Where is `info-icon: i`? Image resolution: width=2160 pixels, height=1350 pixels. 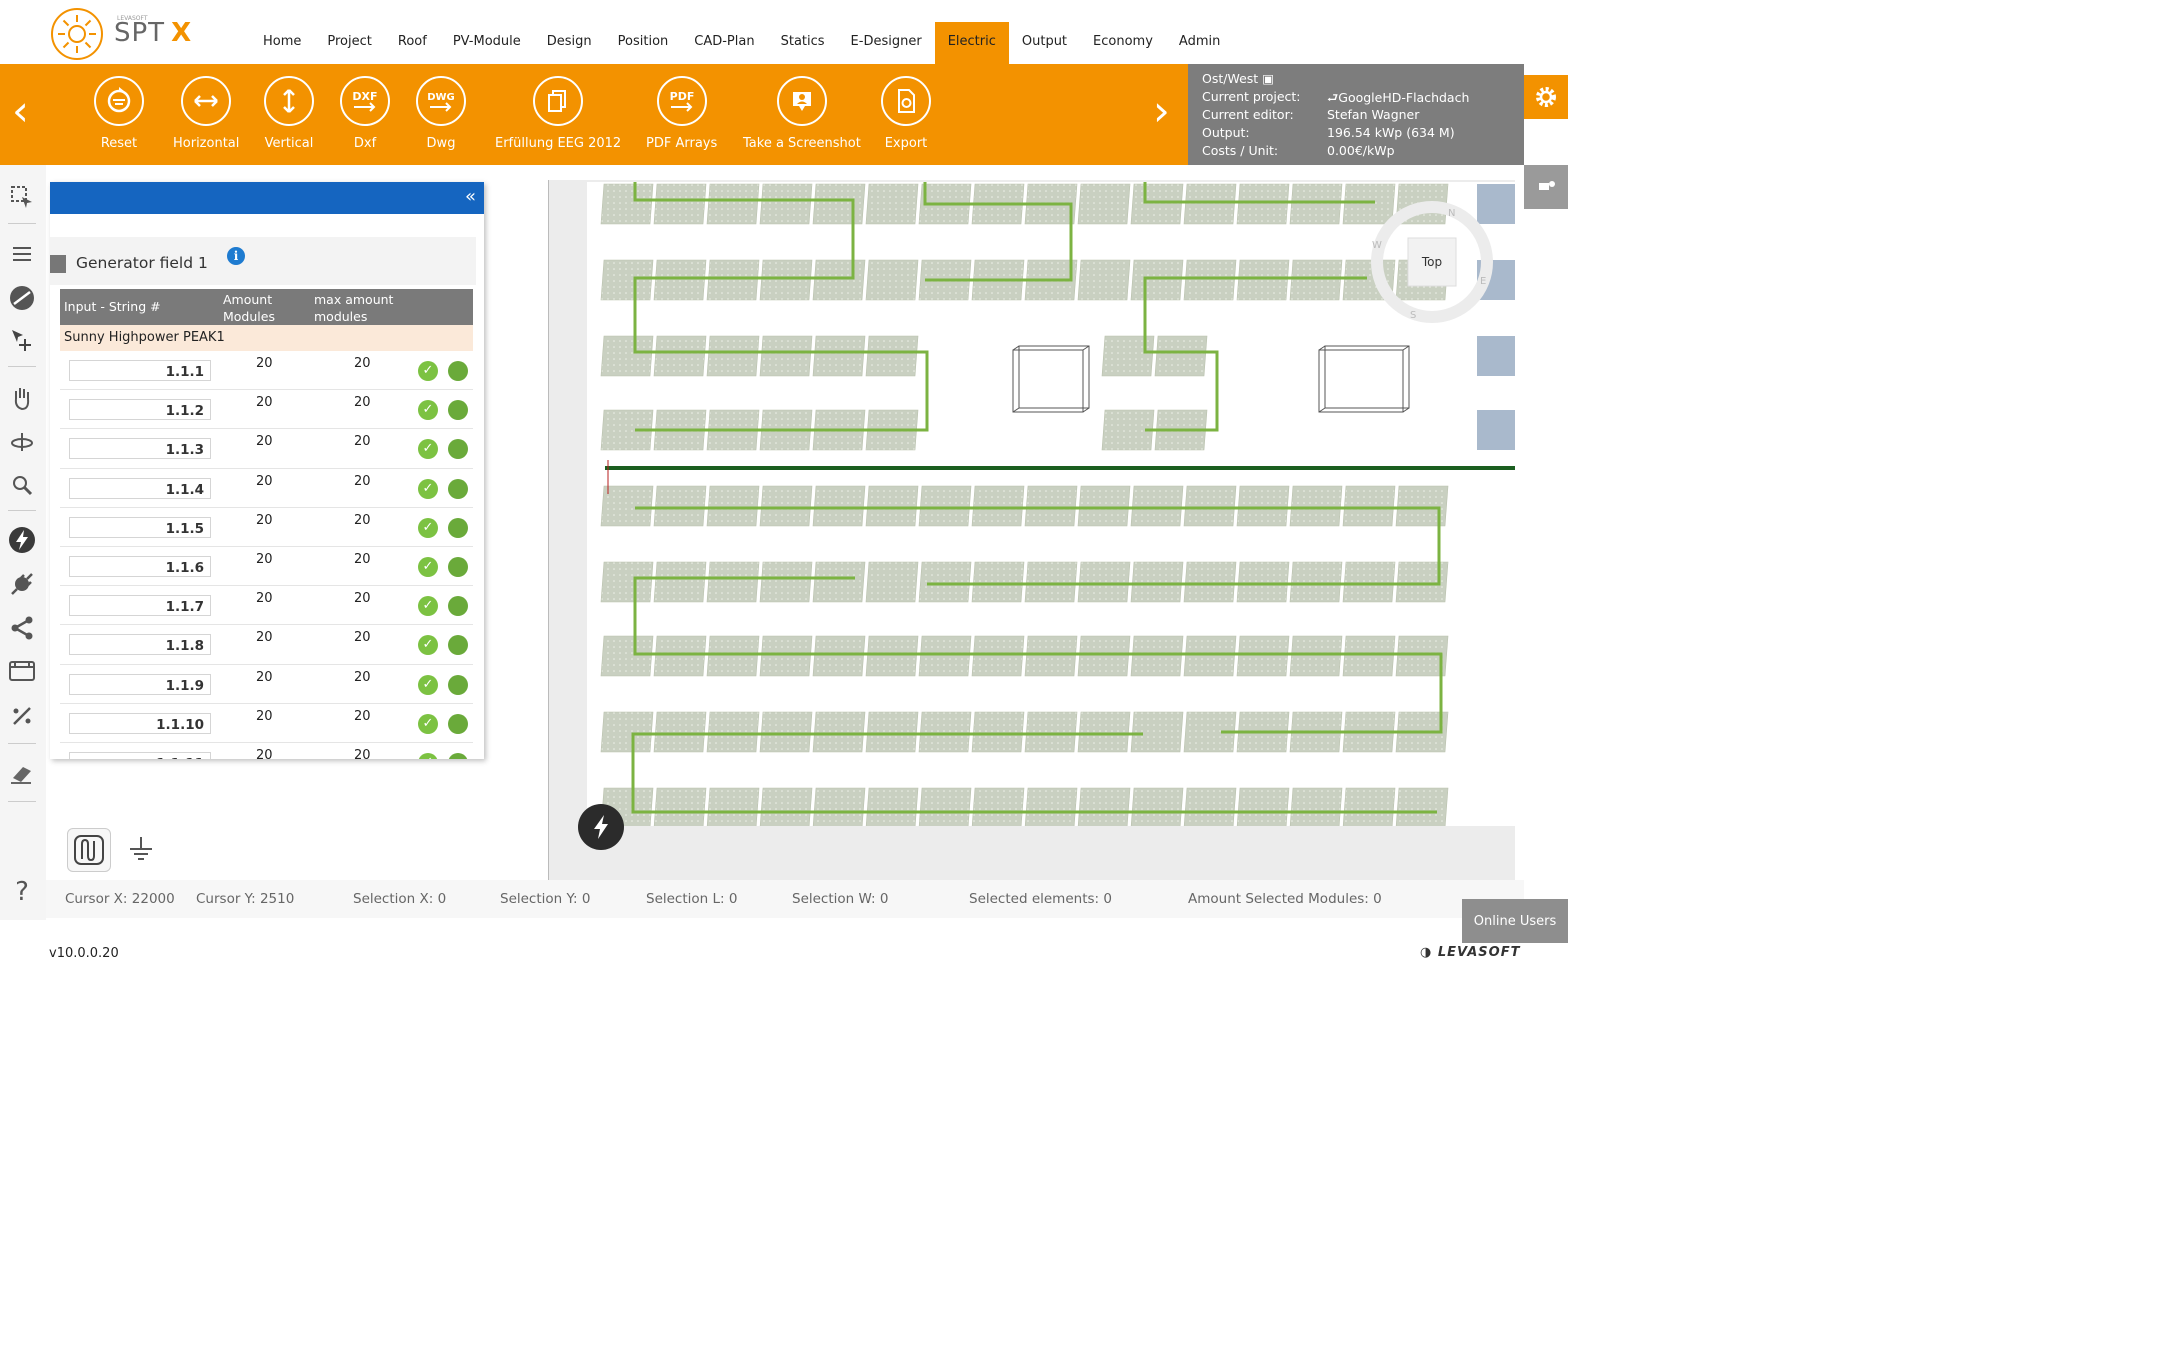
info-icon: i is located at coordinates (236, 256).